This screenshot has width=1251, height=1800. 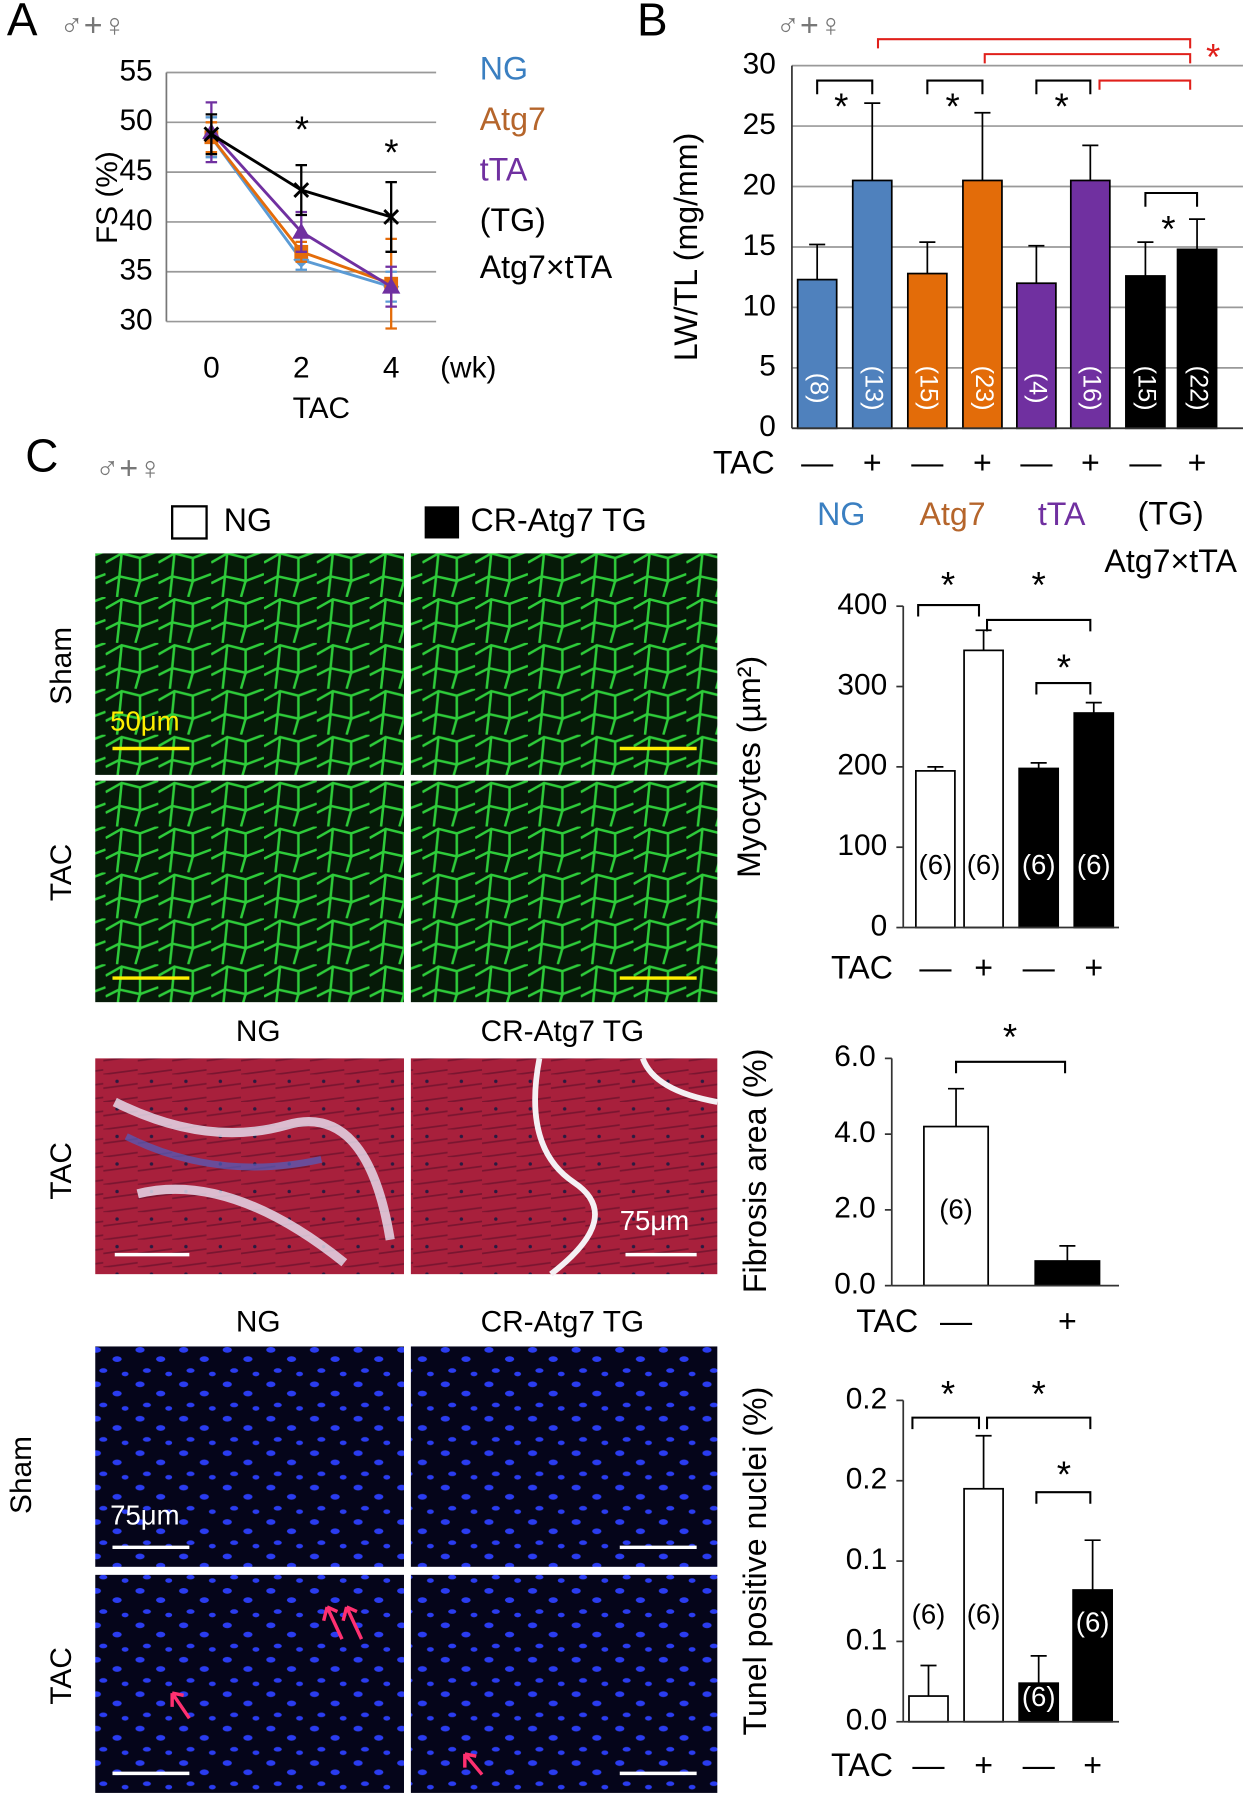 What do you see at coordinates (809, 25) in the screenshot?
I see `sex-label: ♂+♀` at bounding box center [809, 25].